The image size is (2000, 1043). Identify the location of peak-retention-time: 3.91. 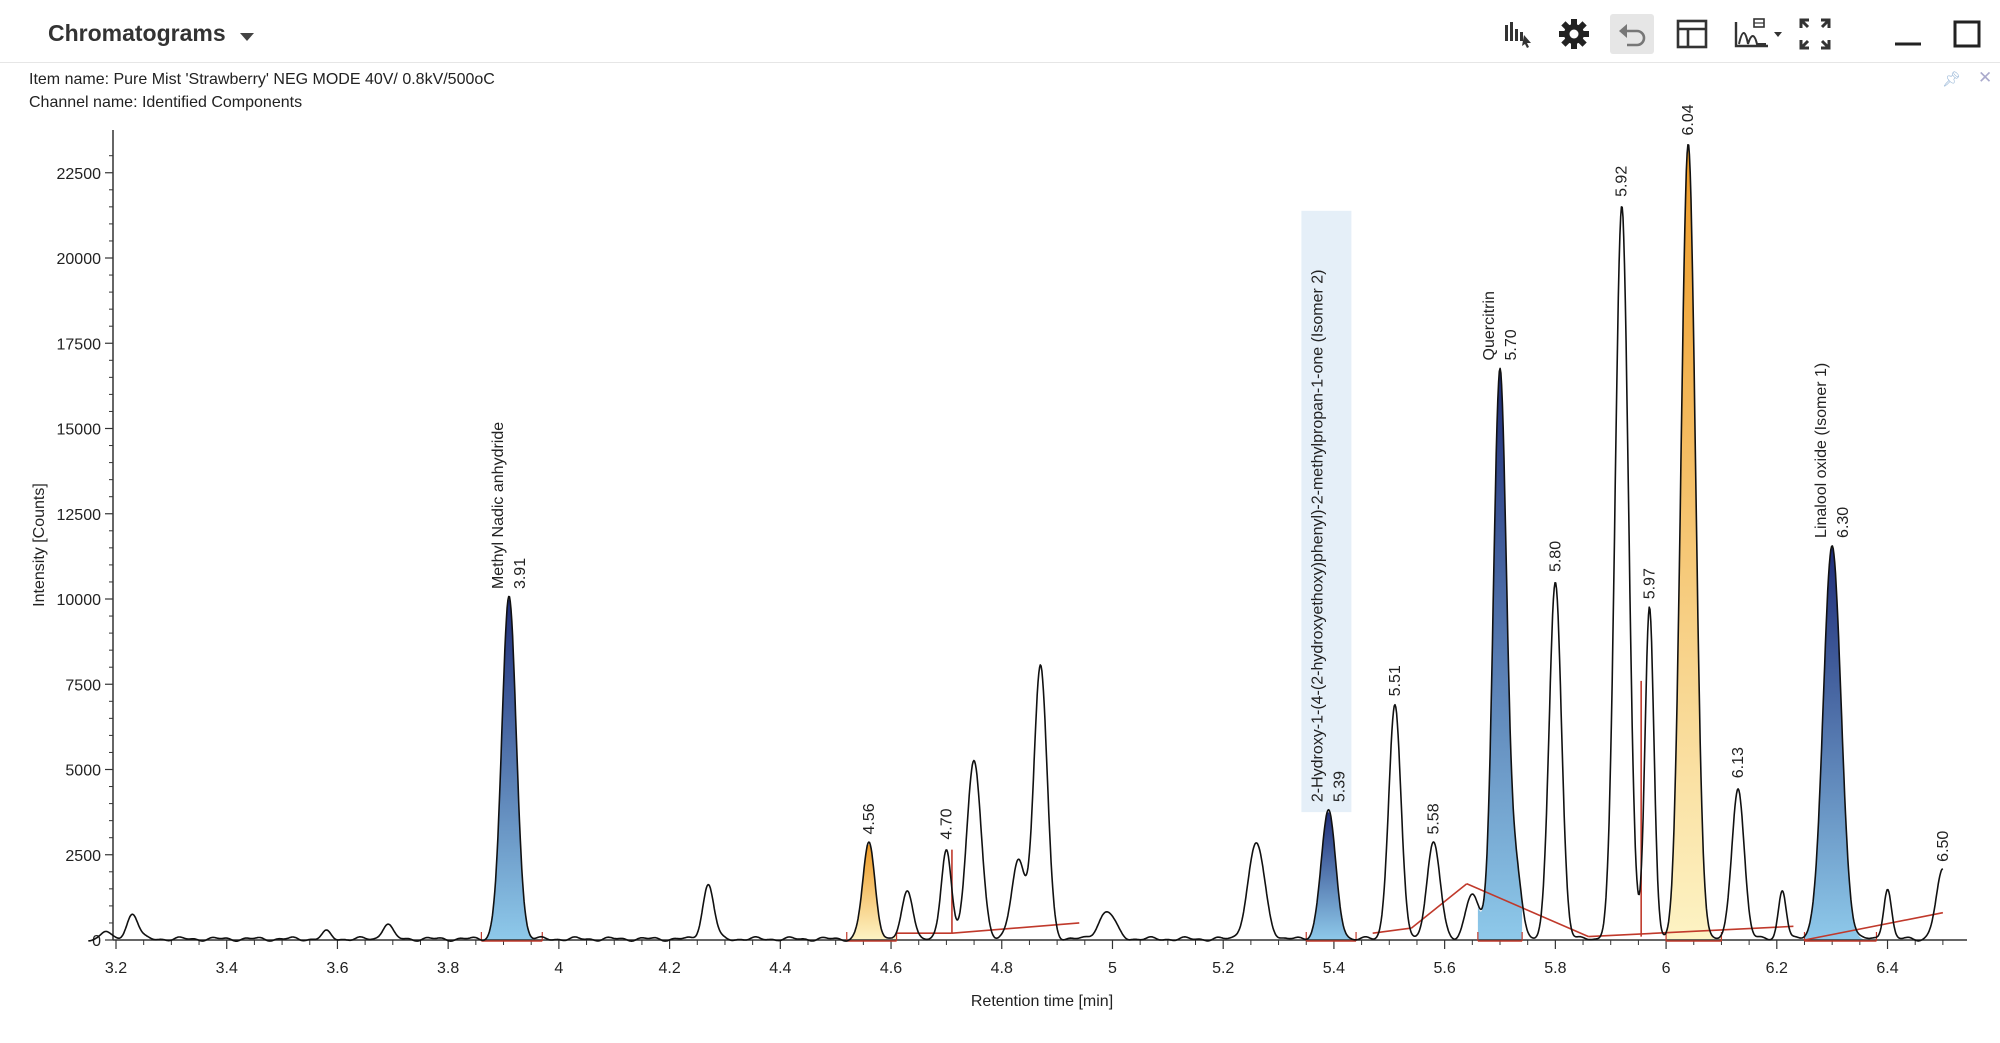
(520, 573).